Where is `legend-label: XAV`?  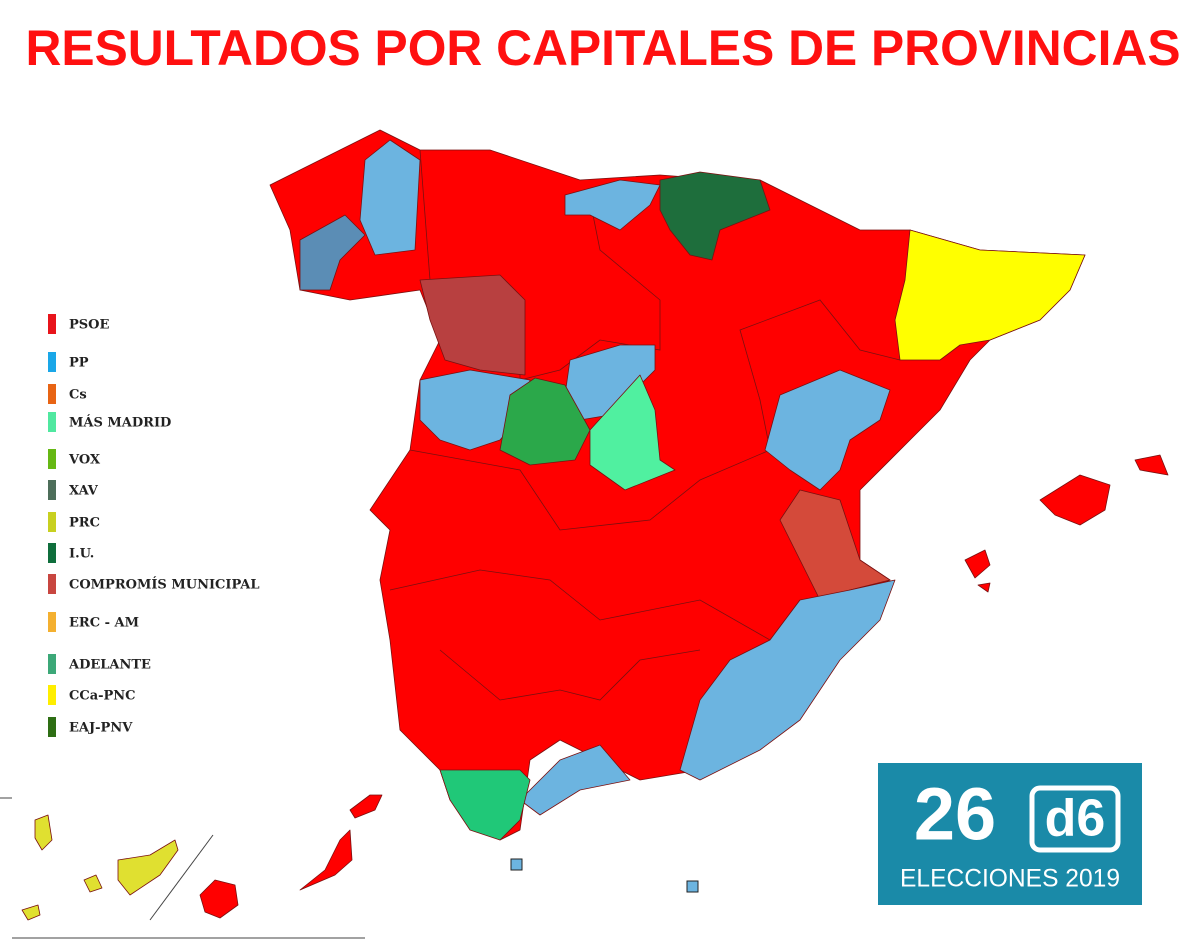
legend-label: XAV is located at coordinates (84, 491).